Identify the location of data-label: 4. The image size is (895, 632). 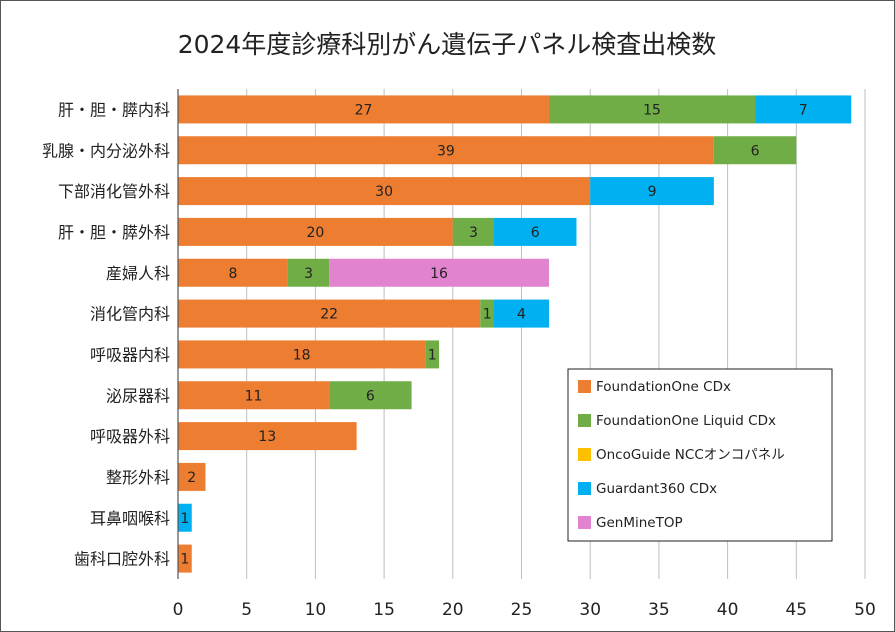
(521, 315).